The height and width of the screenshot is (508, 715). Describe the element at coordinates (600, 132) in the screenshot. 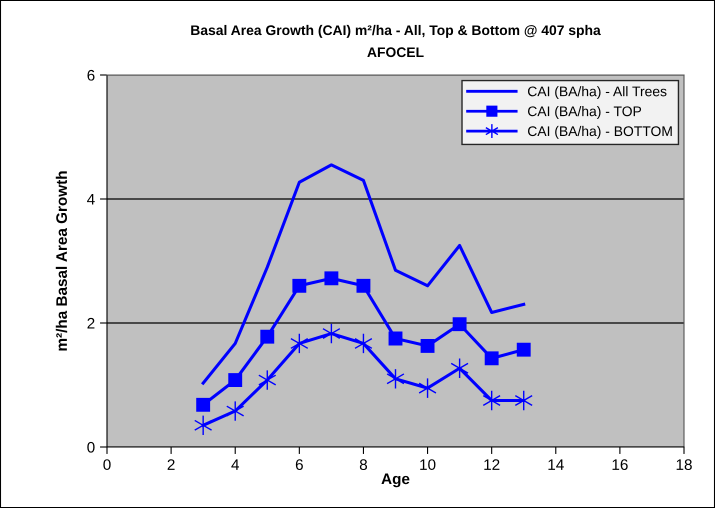

I see `legend-label: CAI (BA/ha) - BOTTOM` at that location.